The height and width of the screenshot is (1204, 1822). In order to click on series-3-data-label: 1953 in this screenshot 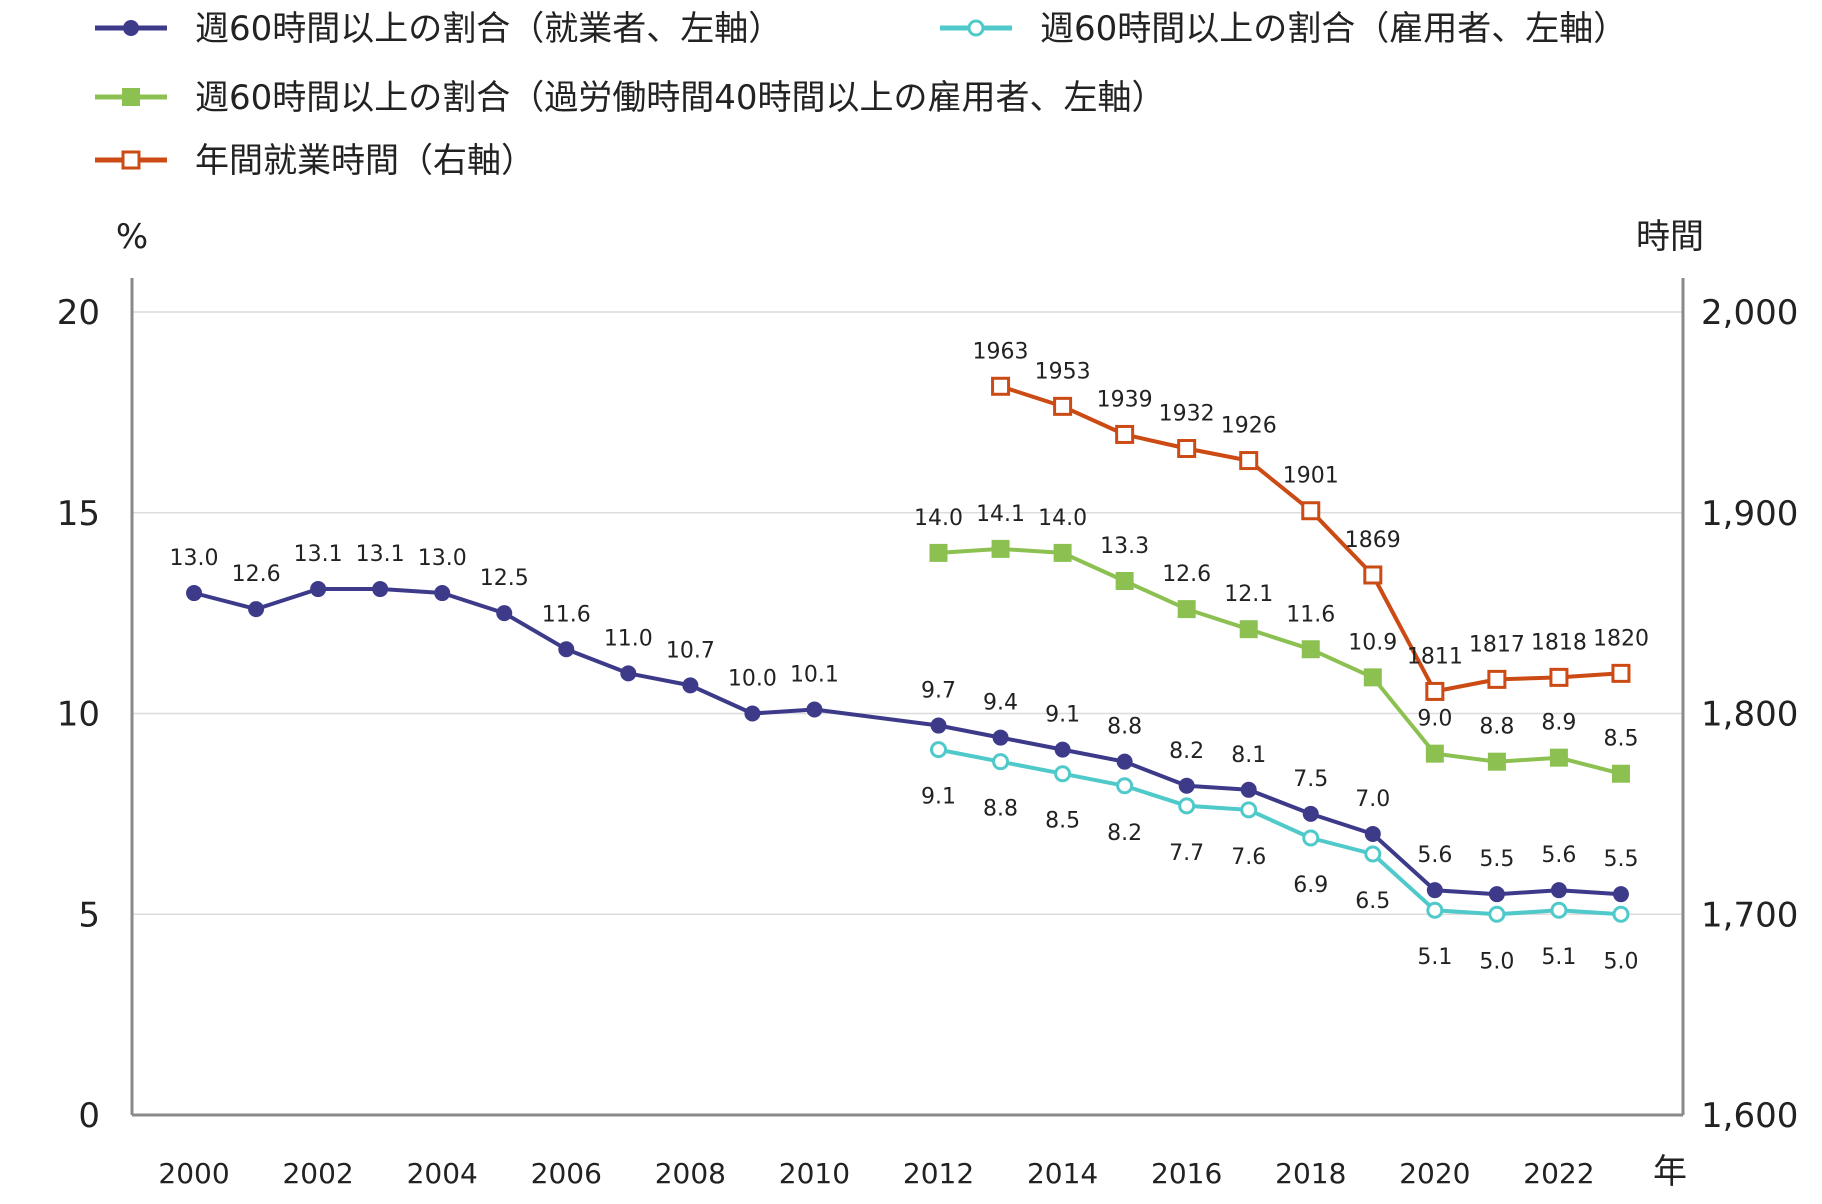, I will do `click(1063, 371)`.